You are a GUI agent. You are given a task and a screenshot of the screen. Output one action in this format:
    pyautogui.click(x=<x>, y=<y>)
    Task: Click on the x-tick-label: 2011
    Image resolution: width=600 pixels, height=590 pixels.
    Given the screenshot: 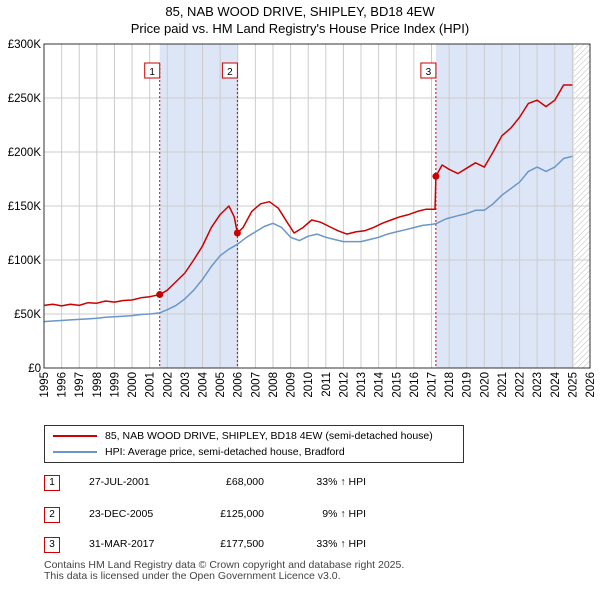 What is the action you would take?
    pyautogui.click(x=327, y=384)
    